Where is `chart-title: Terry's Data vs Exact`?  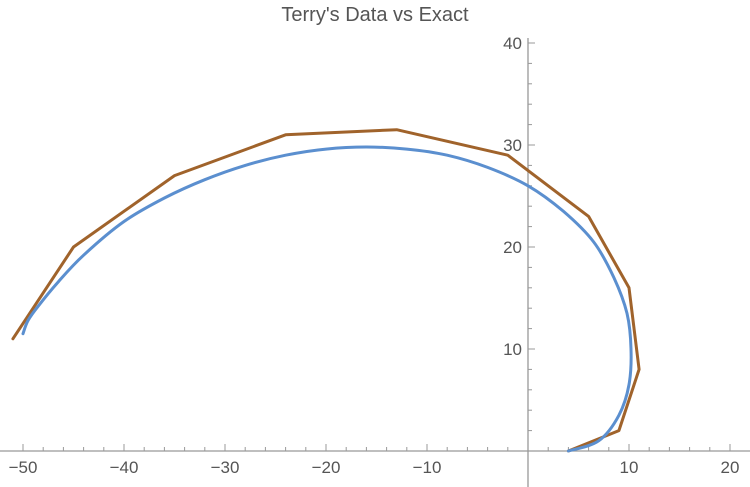 chart-title: Terry's Data vs Exact is located at coordinates (375, 15).